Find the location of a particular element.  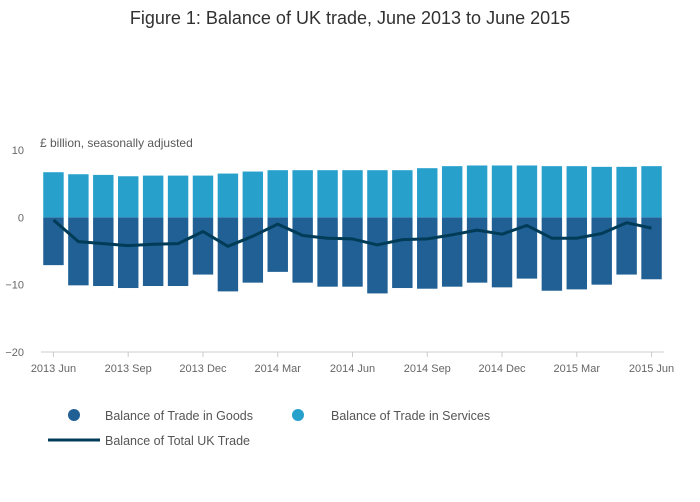

y-tick-label: −10 is located at coordinates (14, 286).